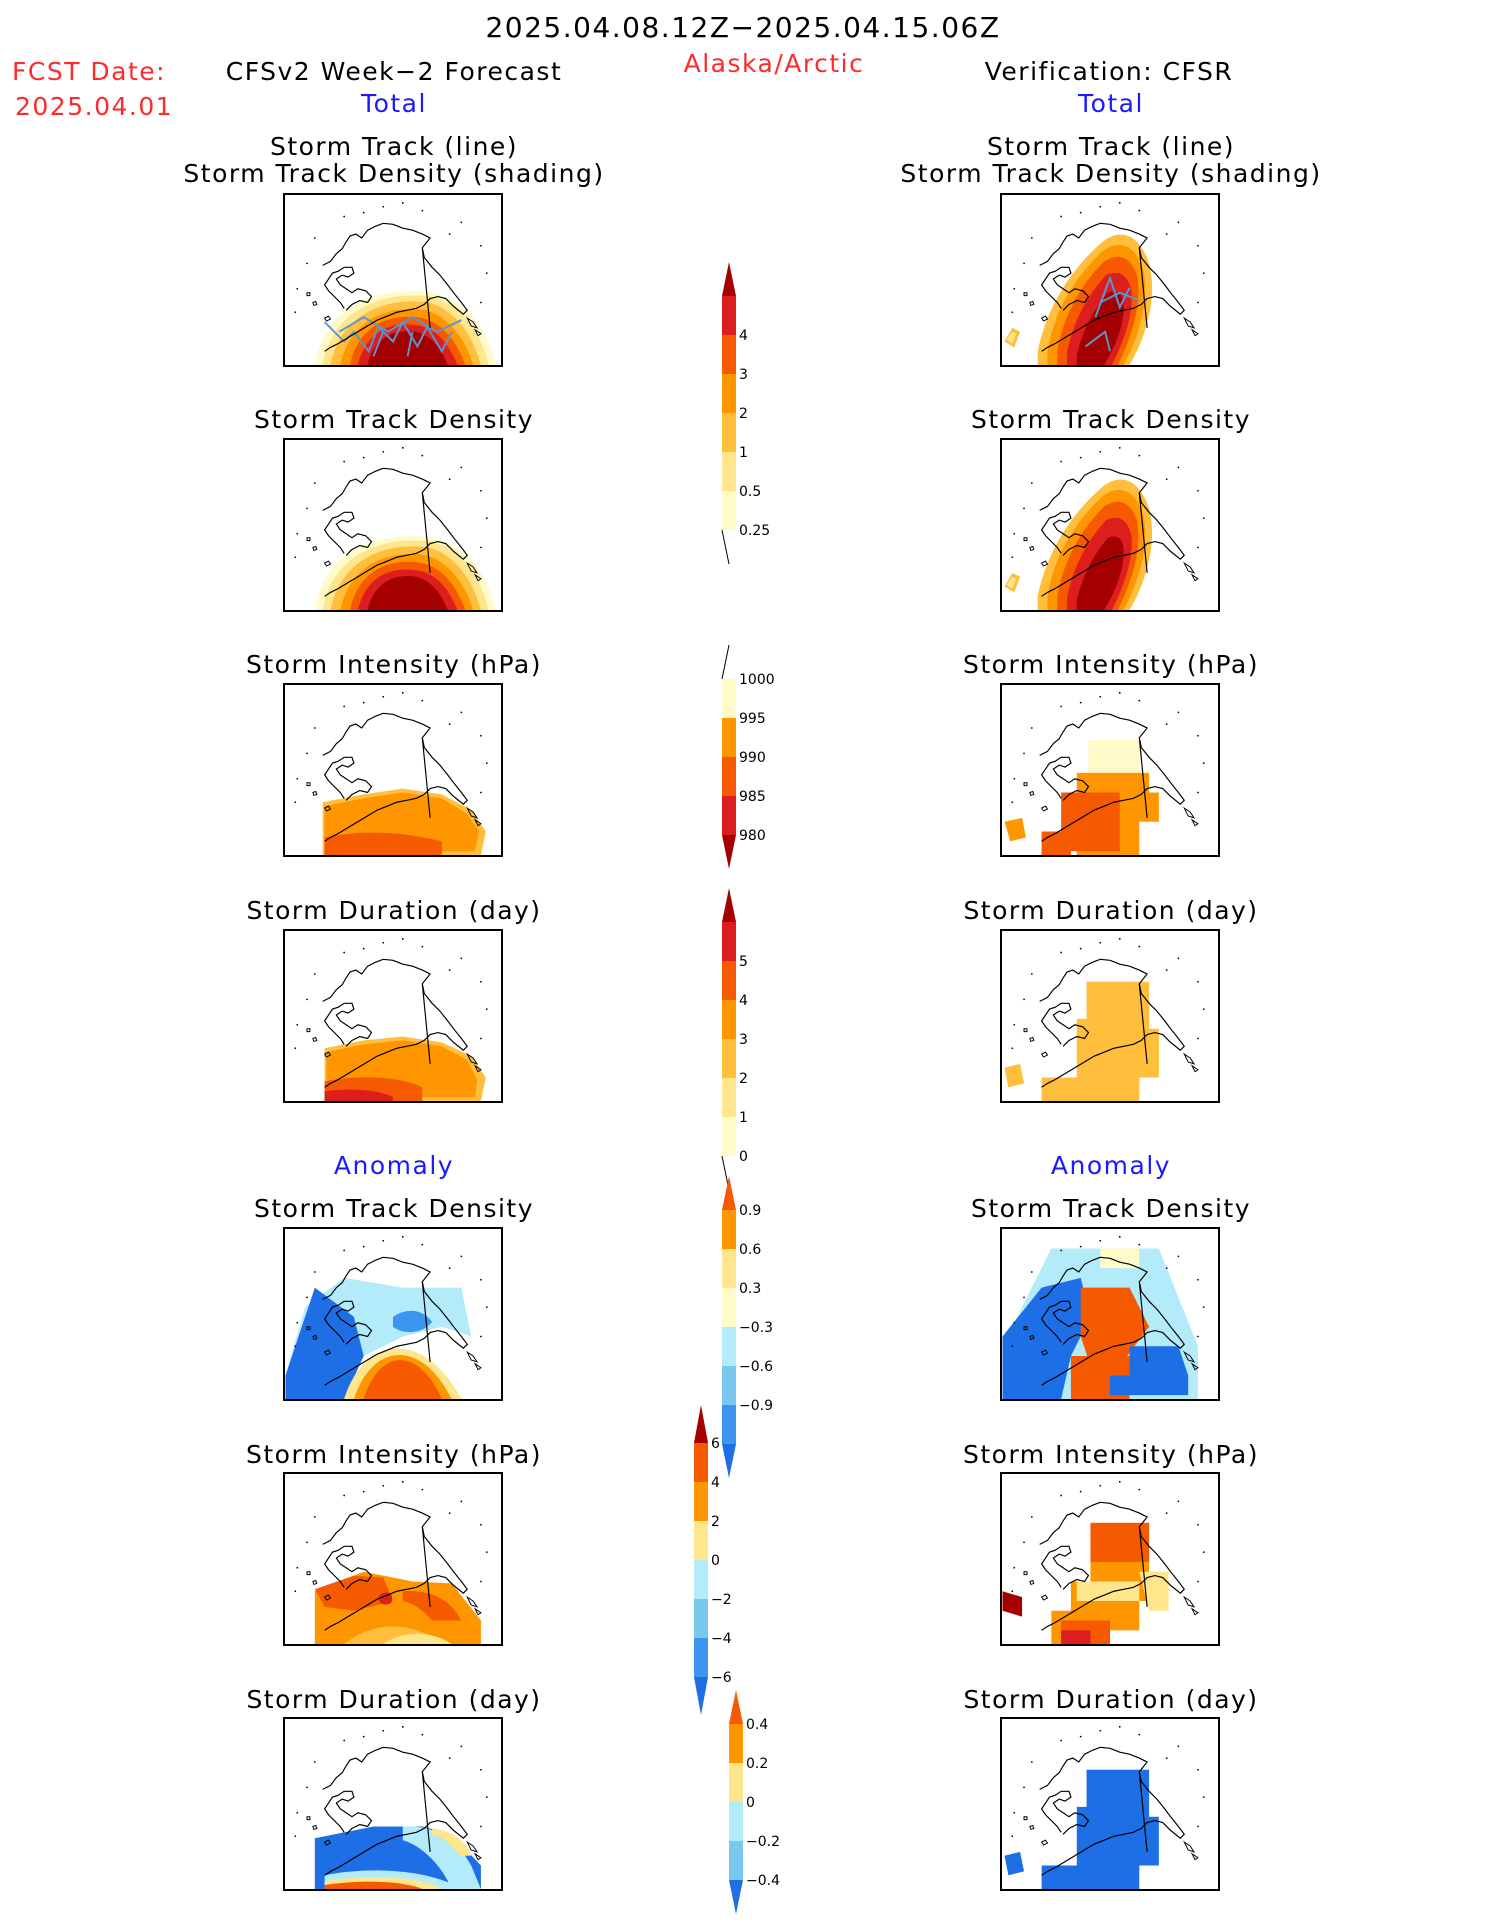 This screenshot has width=1487, height=1925. I want to click on verification-duration-map, so click(1110, 1016).